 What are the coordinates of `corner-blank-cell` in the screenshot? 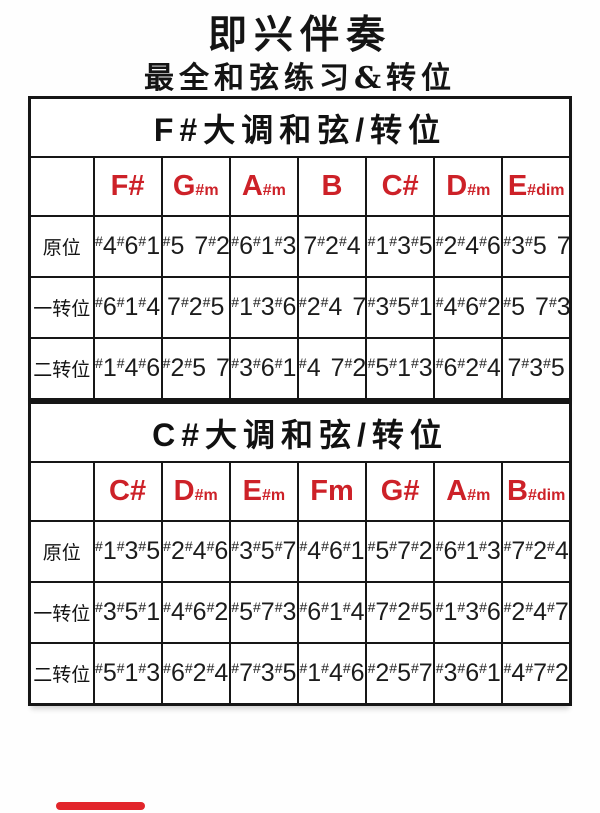 It's located at (61, 492).